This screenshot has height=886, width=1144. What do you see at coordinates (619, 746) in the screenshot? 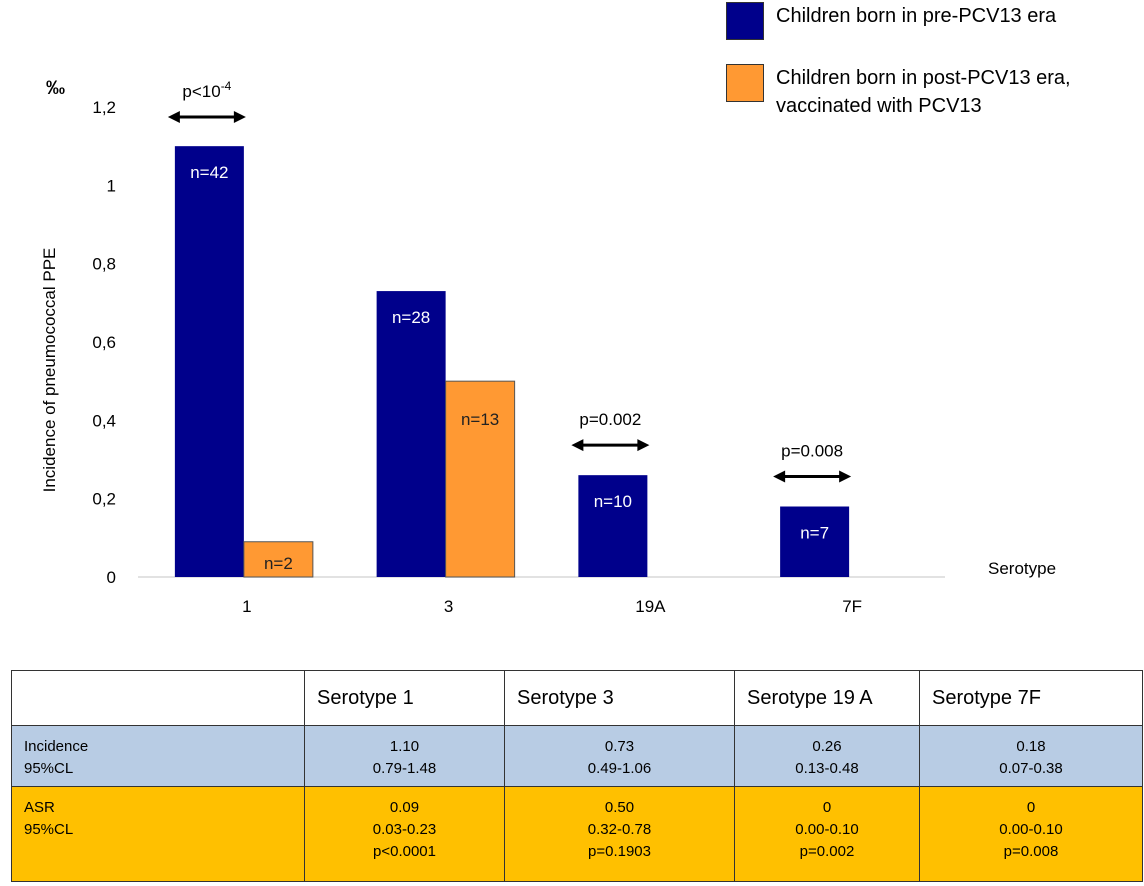
I see `cell-value: 0.73` at bounding box center [619, 746].